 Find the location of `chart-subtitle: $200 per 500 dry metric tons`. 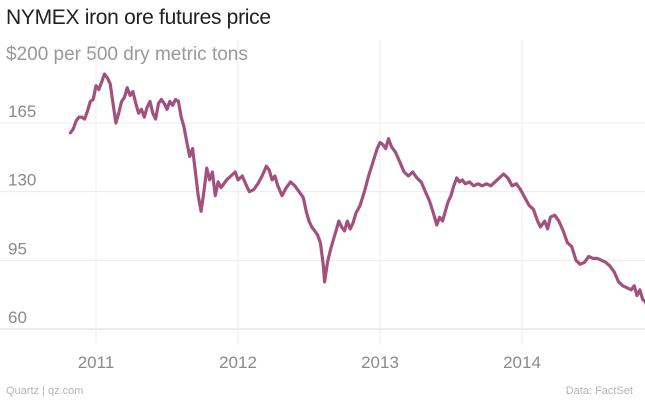

chart-subtitle: $200 per 500 dry metric tons is located at coordinates (127, 54).